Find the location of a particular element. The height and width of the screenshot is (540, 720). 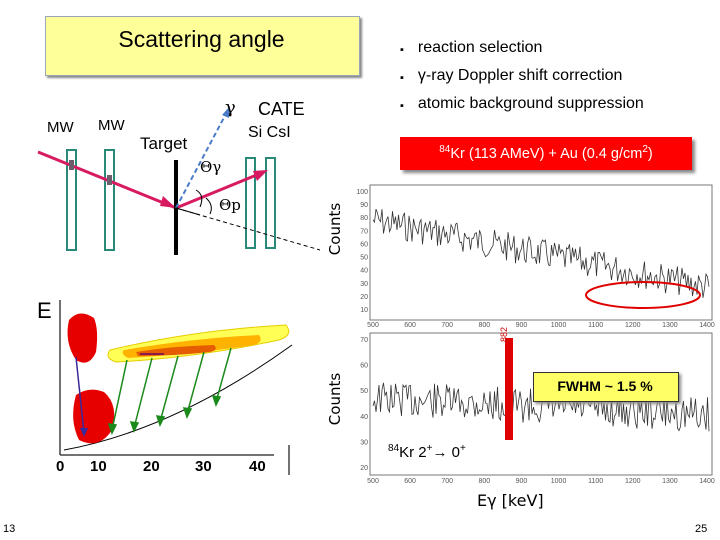

fwhm-text: FWHM ~ 1.5 % is located at coordinates (605, 386).